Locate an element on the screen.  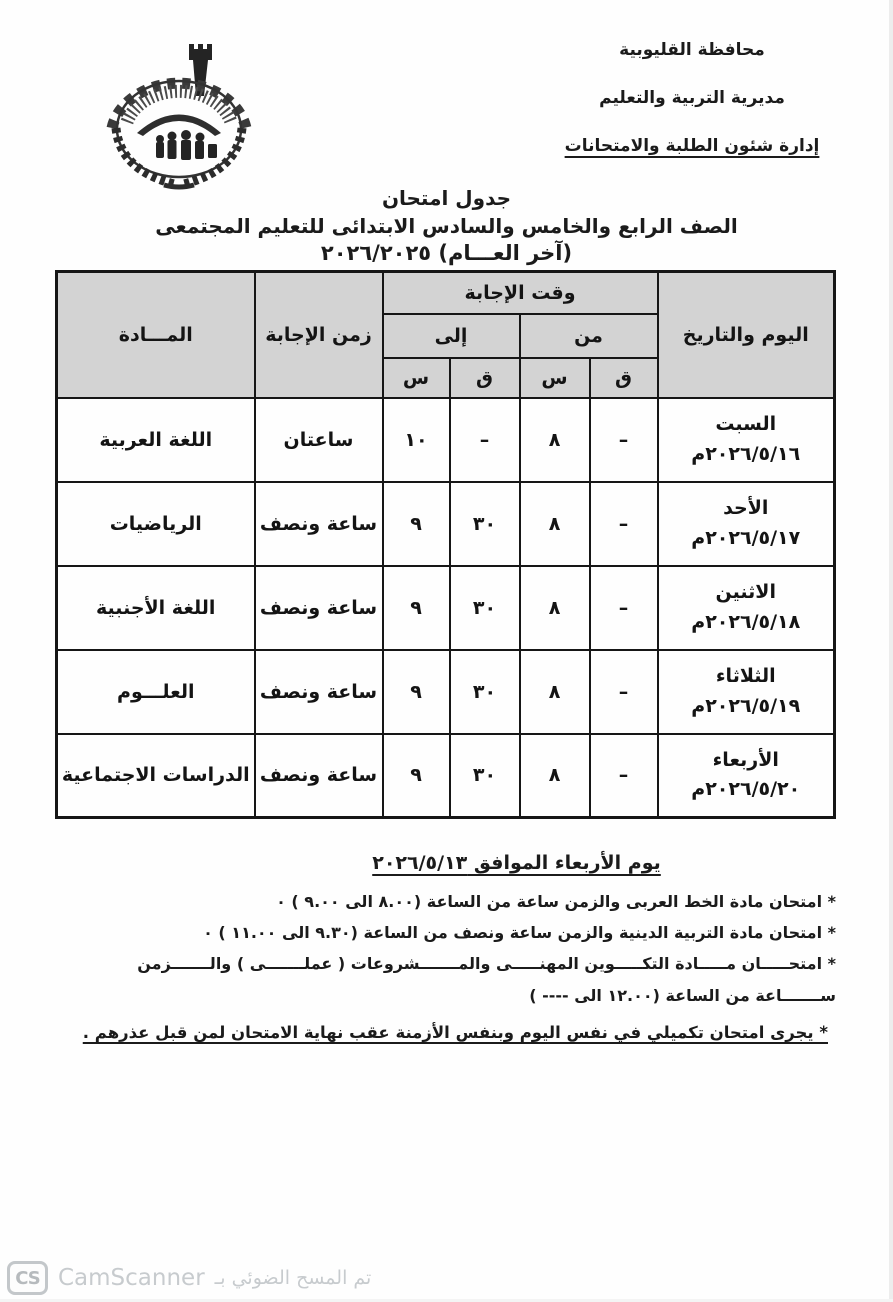
col-header-to: إلى is located at coordinates (451, 335).